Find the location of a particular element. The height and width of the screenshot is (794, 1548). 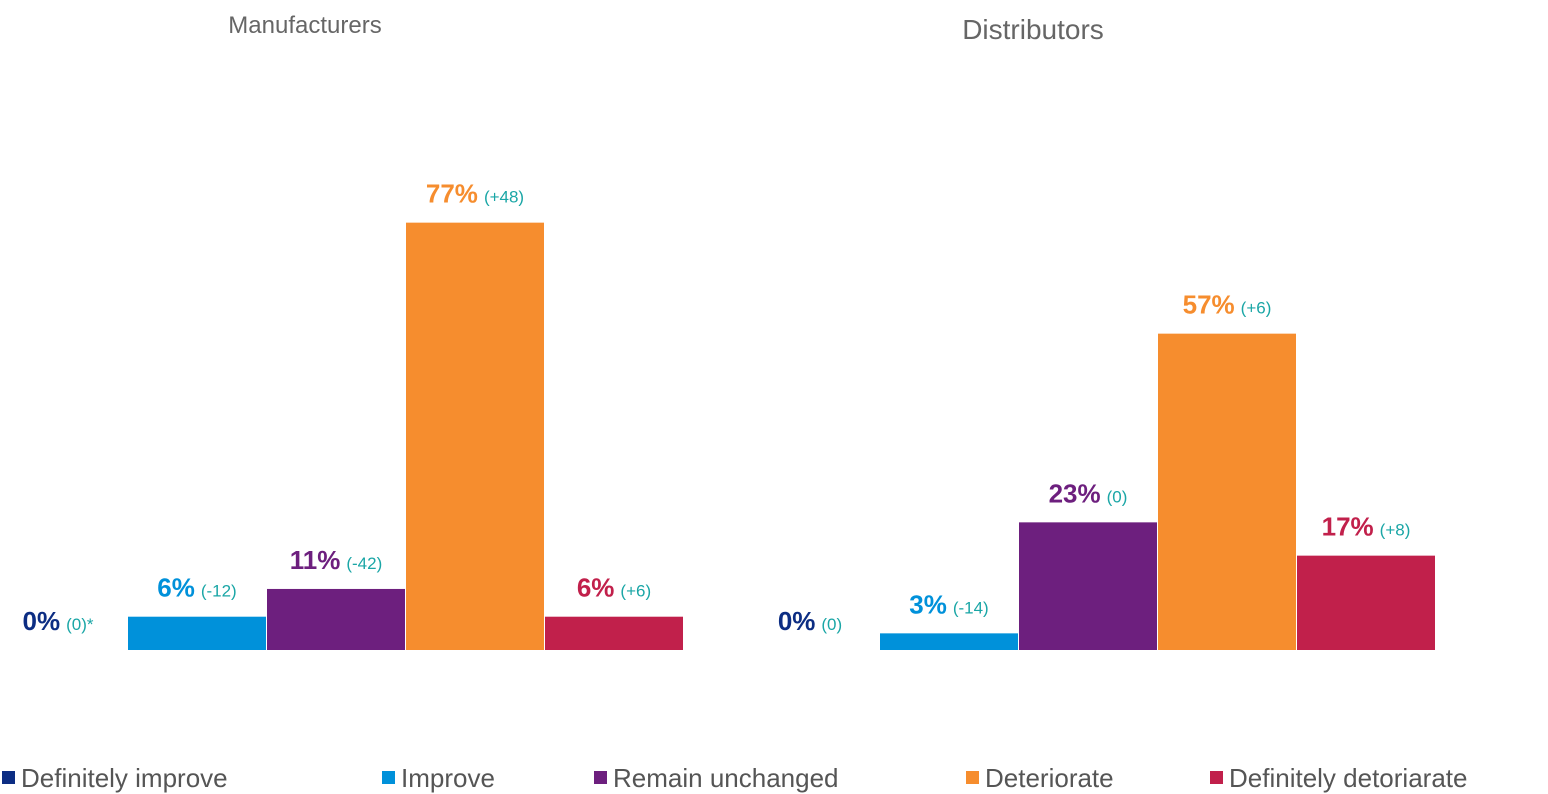

value-label: 57% (+6) is located at coordinates (1227, 305).